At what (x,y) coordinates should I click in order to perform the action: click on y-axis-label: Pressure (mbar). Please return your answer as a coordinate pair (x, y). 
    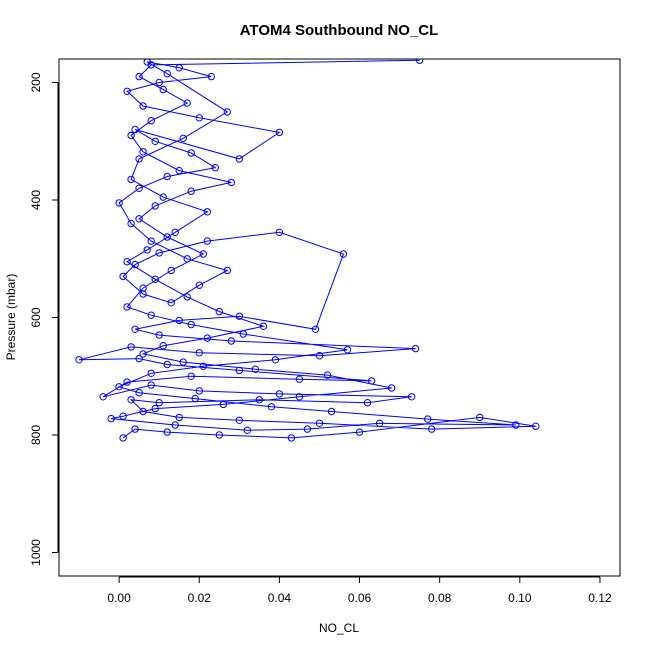
    Looking at the image, I should click on (11, 317).